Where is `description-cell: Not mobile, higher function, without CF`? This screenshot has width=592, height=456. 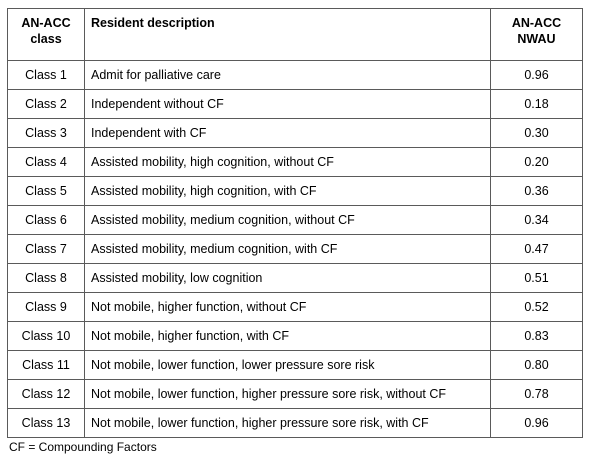
description-cell: Not mobile, higher function, without CF is located at coordinates (287, 307).